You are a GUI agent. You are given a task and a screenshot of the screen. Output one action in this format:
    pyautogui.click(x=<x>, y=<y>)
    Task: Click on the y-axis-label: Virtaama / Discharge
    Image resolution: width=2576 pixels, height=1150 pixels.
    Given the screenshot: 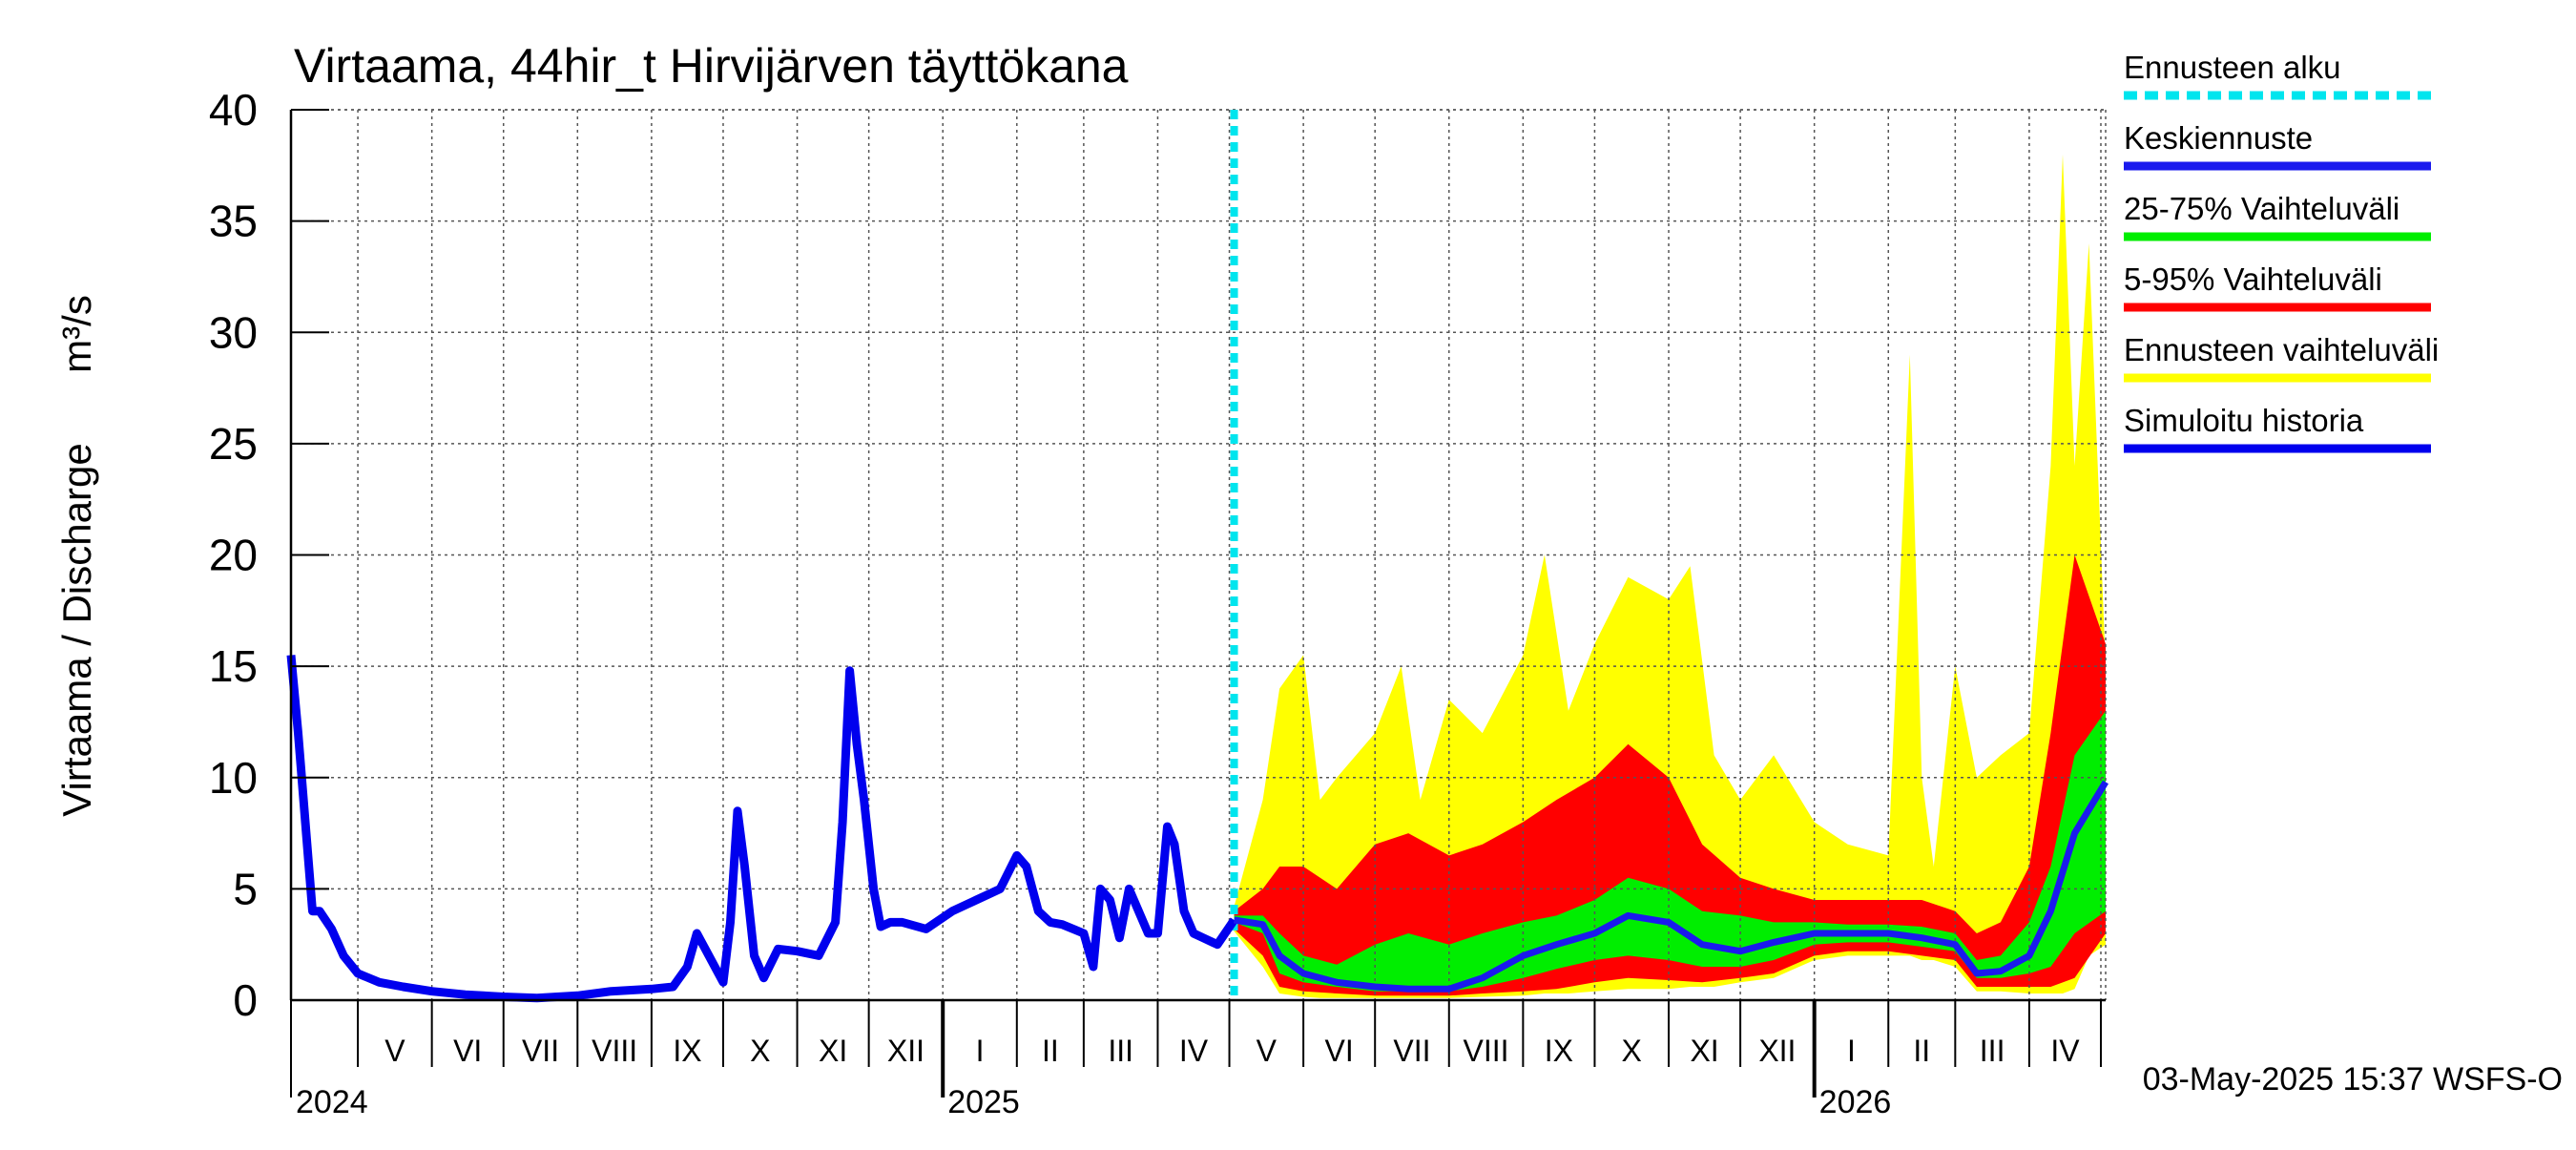 What is the action you would take?
    pyautogui.click(x=76, y=629)
    